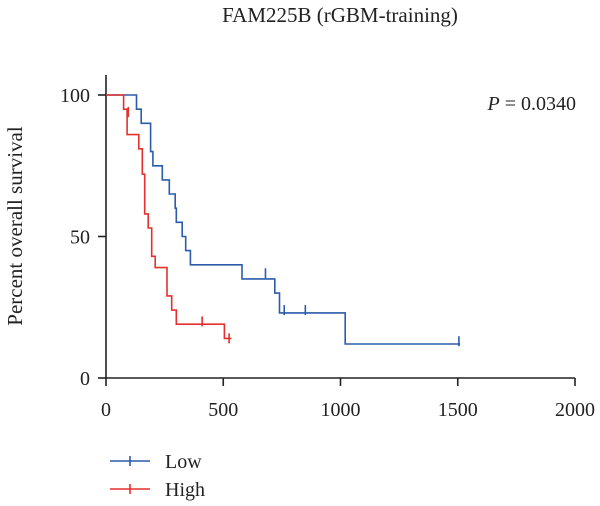  What do you see at coordinates (538, 104) in the screenshot?
I see `p-value-text: = 0.0340` at bounding box center [538, 104].